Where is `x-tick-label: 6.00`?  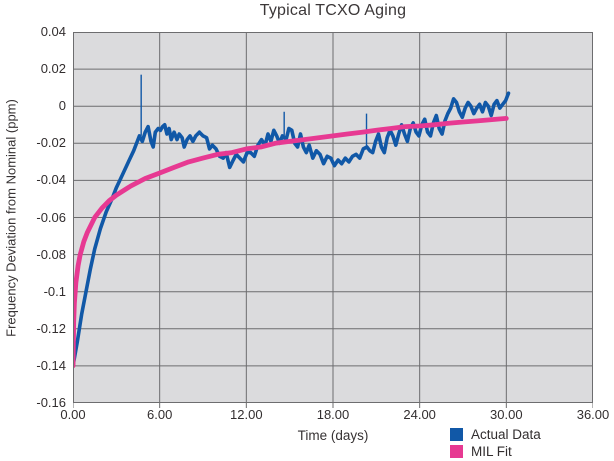 x-tick-label: 6.00 is located at coordinates (160, 414).